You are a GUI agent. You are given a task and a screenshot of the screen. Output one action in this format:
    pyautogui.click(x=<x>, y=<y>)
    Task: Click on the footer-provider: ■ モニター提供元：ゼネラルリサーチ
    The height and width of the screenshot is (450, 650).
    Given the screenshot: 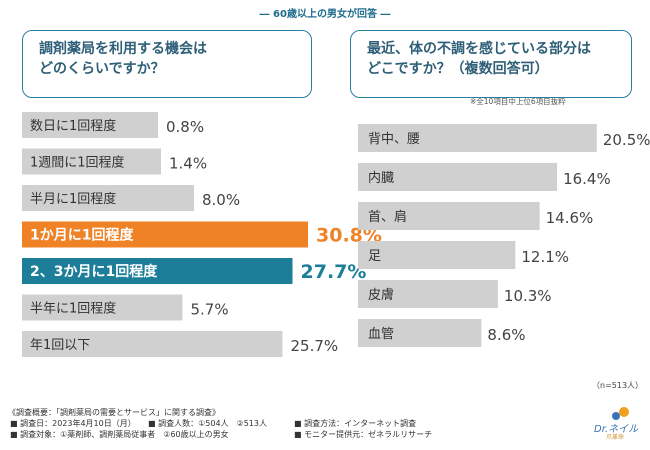 What is the action you would take?
    pyautogui.click(x=363, y=434)
    